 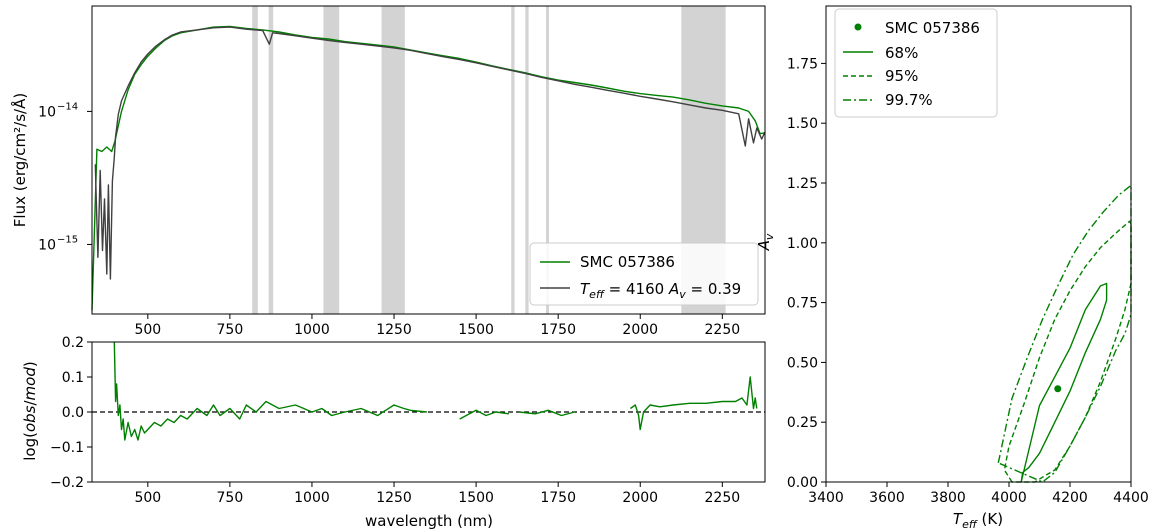 What do you see at coordinates (394, 330) in the screenshot?
I see `spectrum-x-tick-label: 1250` at bounding box center [394, 330].